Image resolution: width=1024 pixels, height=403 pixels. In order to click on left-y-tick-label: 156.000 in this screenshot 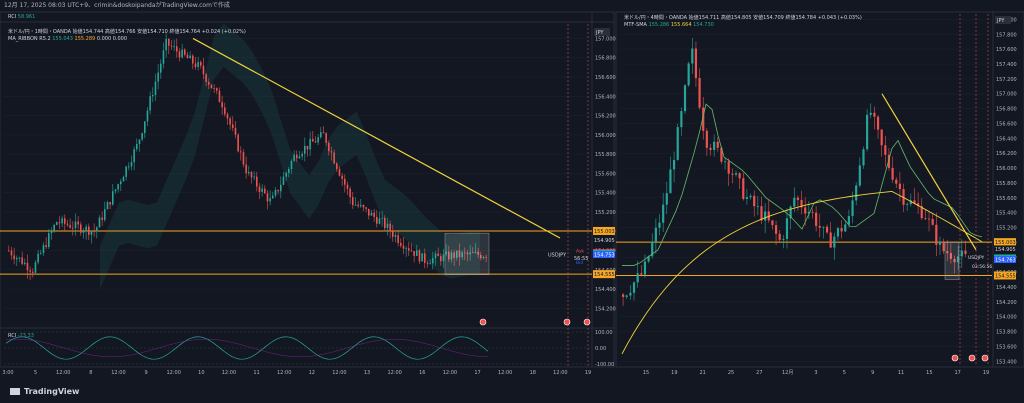, I will do `click(605, 136)`.